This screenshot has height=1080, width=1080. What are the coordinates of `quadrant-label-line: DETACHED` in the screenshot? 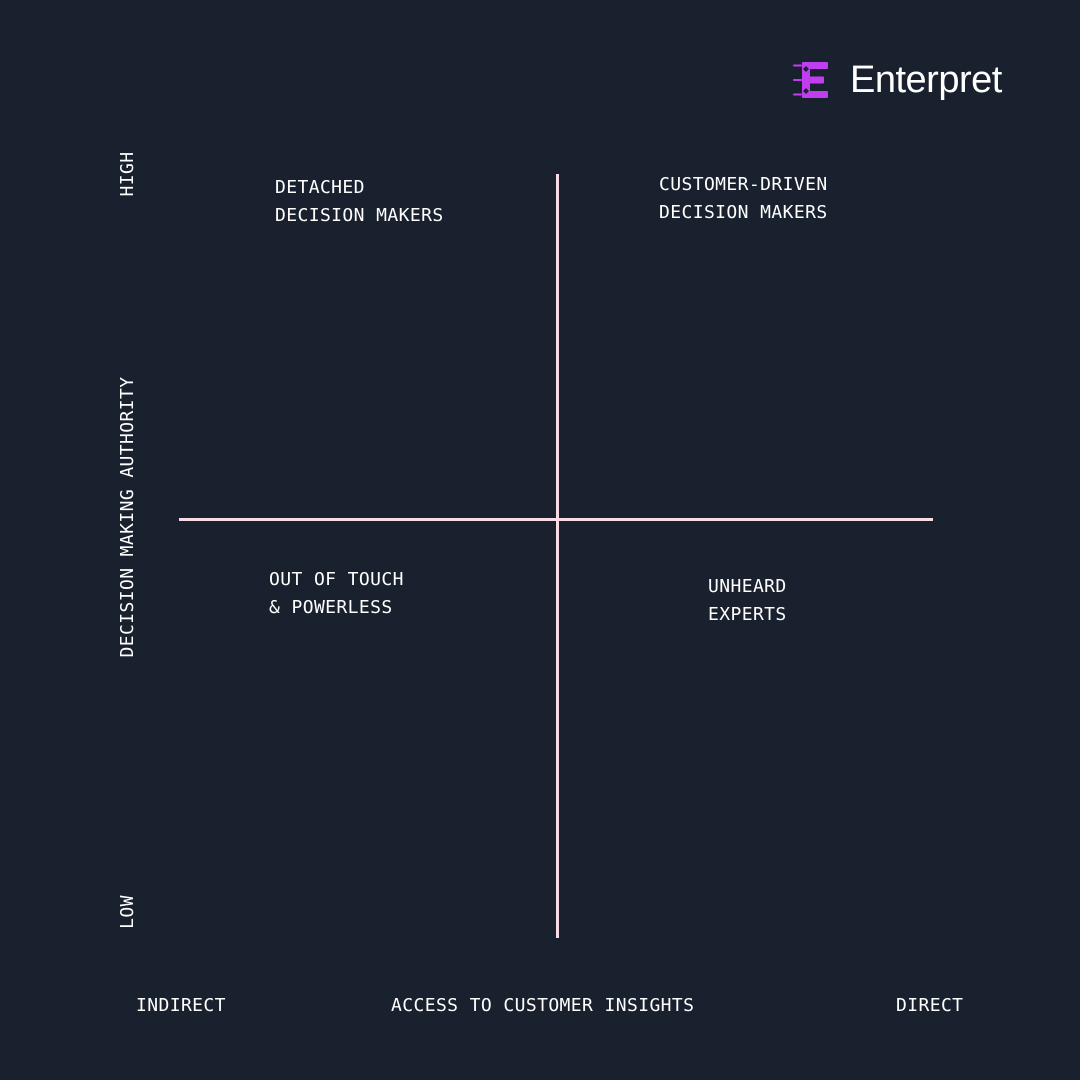 It's located at (320, 187).